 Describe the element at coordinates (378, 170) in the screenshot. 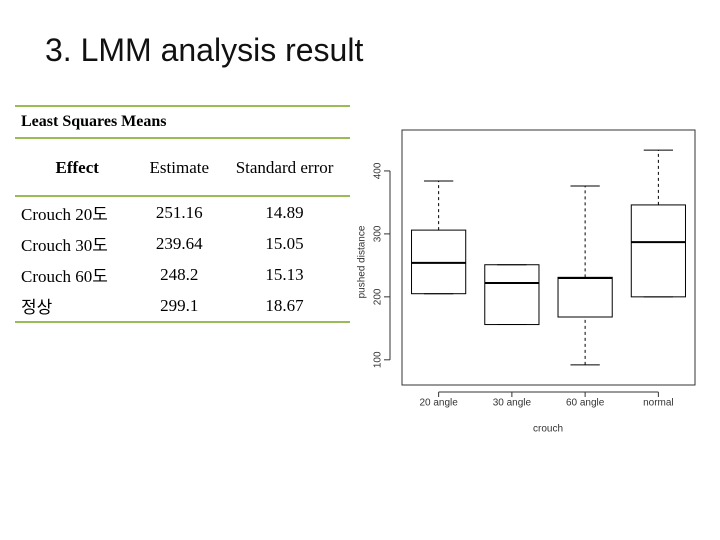

I see `y-tick-label: 400` at that location.